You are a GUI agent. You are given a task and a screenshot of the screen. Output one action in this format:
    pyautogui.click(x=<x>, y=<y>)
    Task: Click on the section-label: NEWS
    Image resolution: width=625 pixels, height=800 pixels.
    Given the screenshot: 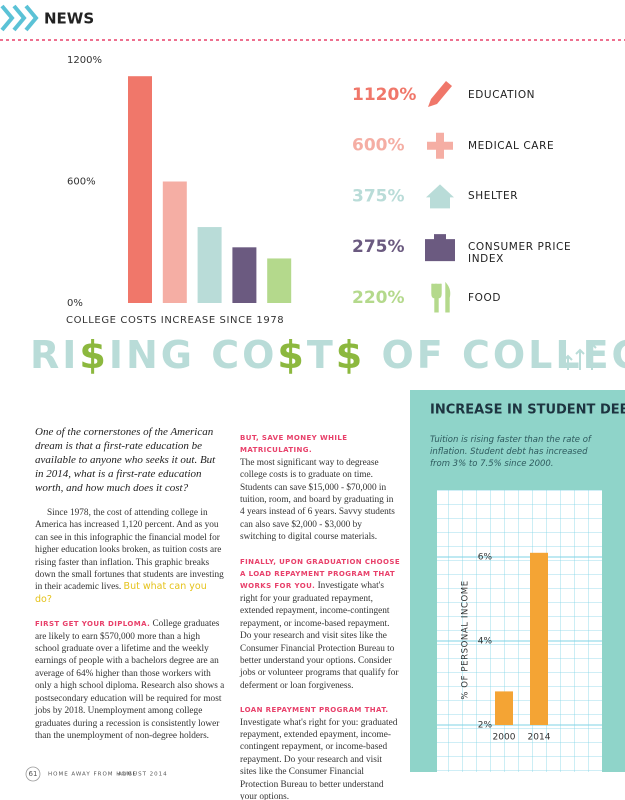 What is the action you would take?
    pyautogui.click(x=69, y=19)
    